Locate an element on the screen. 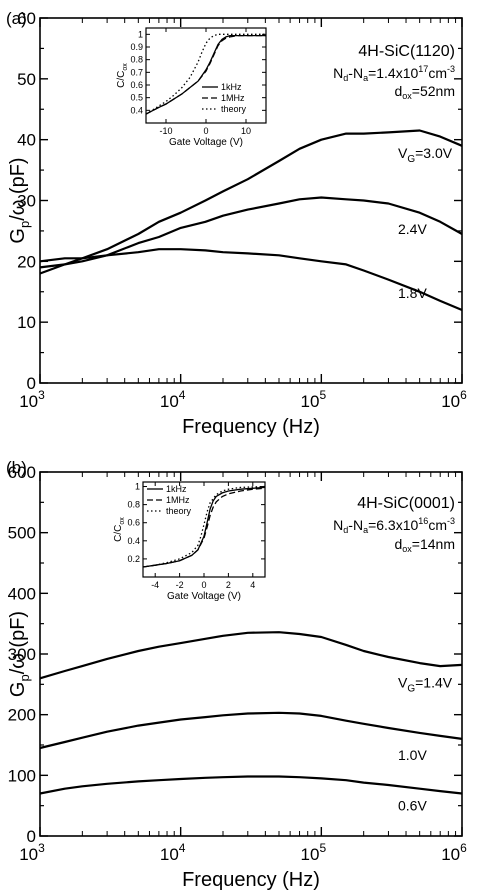 This screenshot has width=482, height=894. x-tick-label: 10⁴ is located at coordinates (173, 399).